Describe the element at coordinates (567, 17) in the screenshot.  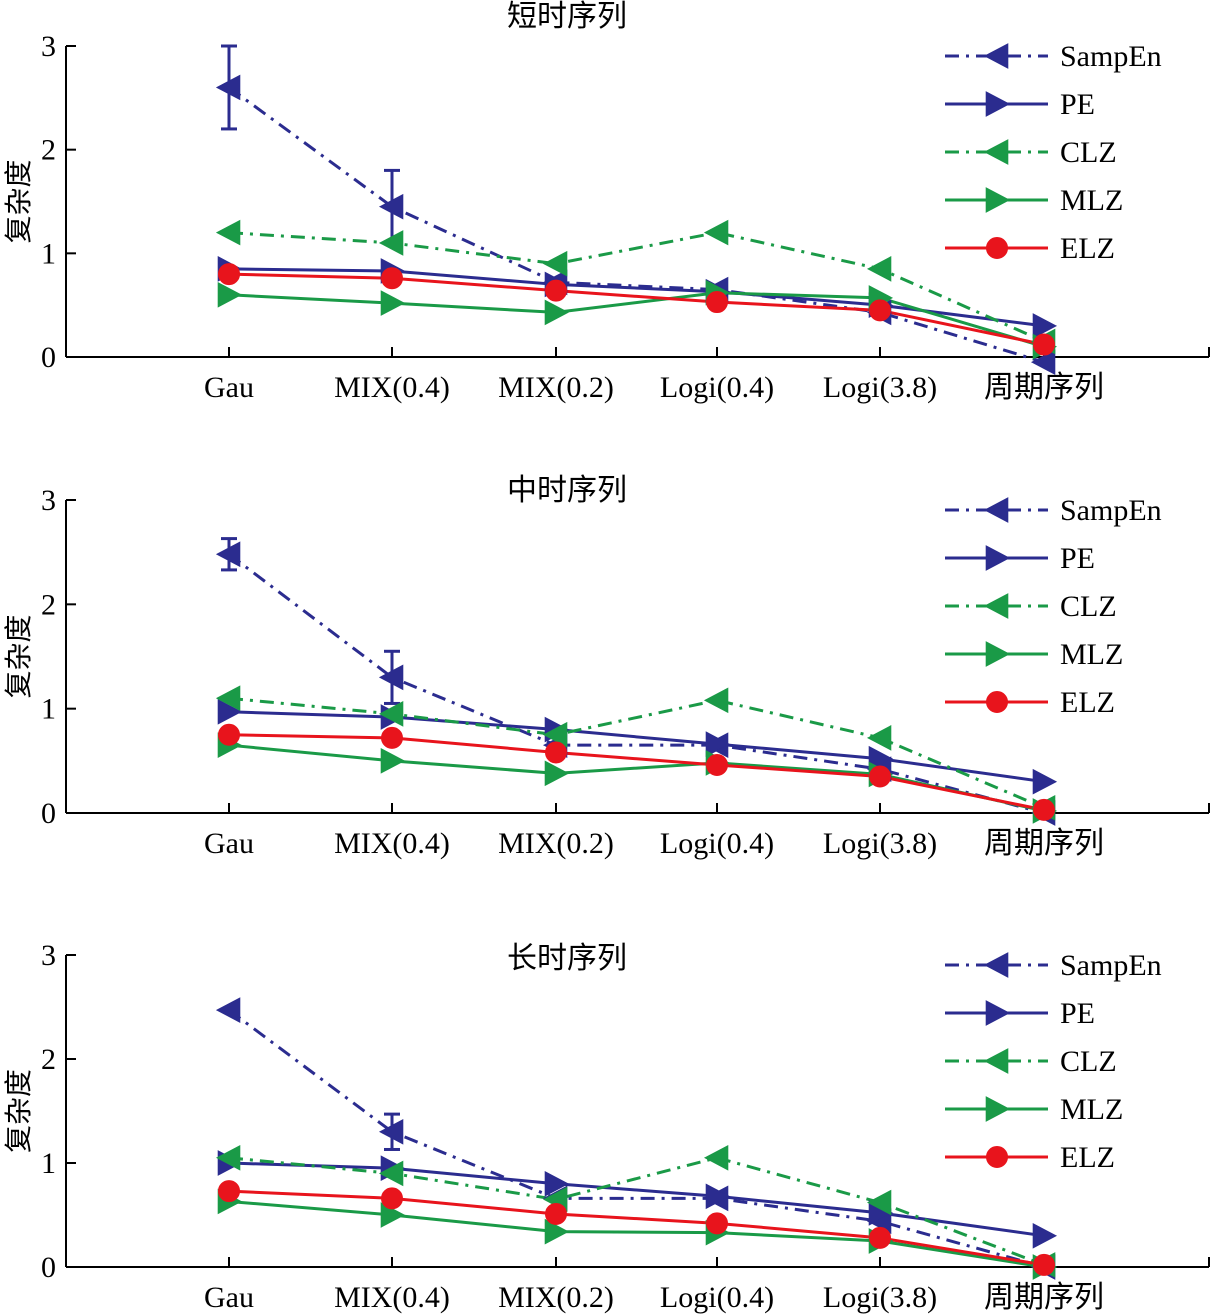
I see `chart-title: 短时序列` at that location.